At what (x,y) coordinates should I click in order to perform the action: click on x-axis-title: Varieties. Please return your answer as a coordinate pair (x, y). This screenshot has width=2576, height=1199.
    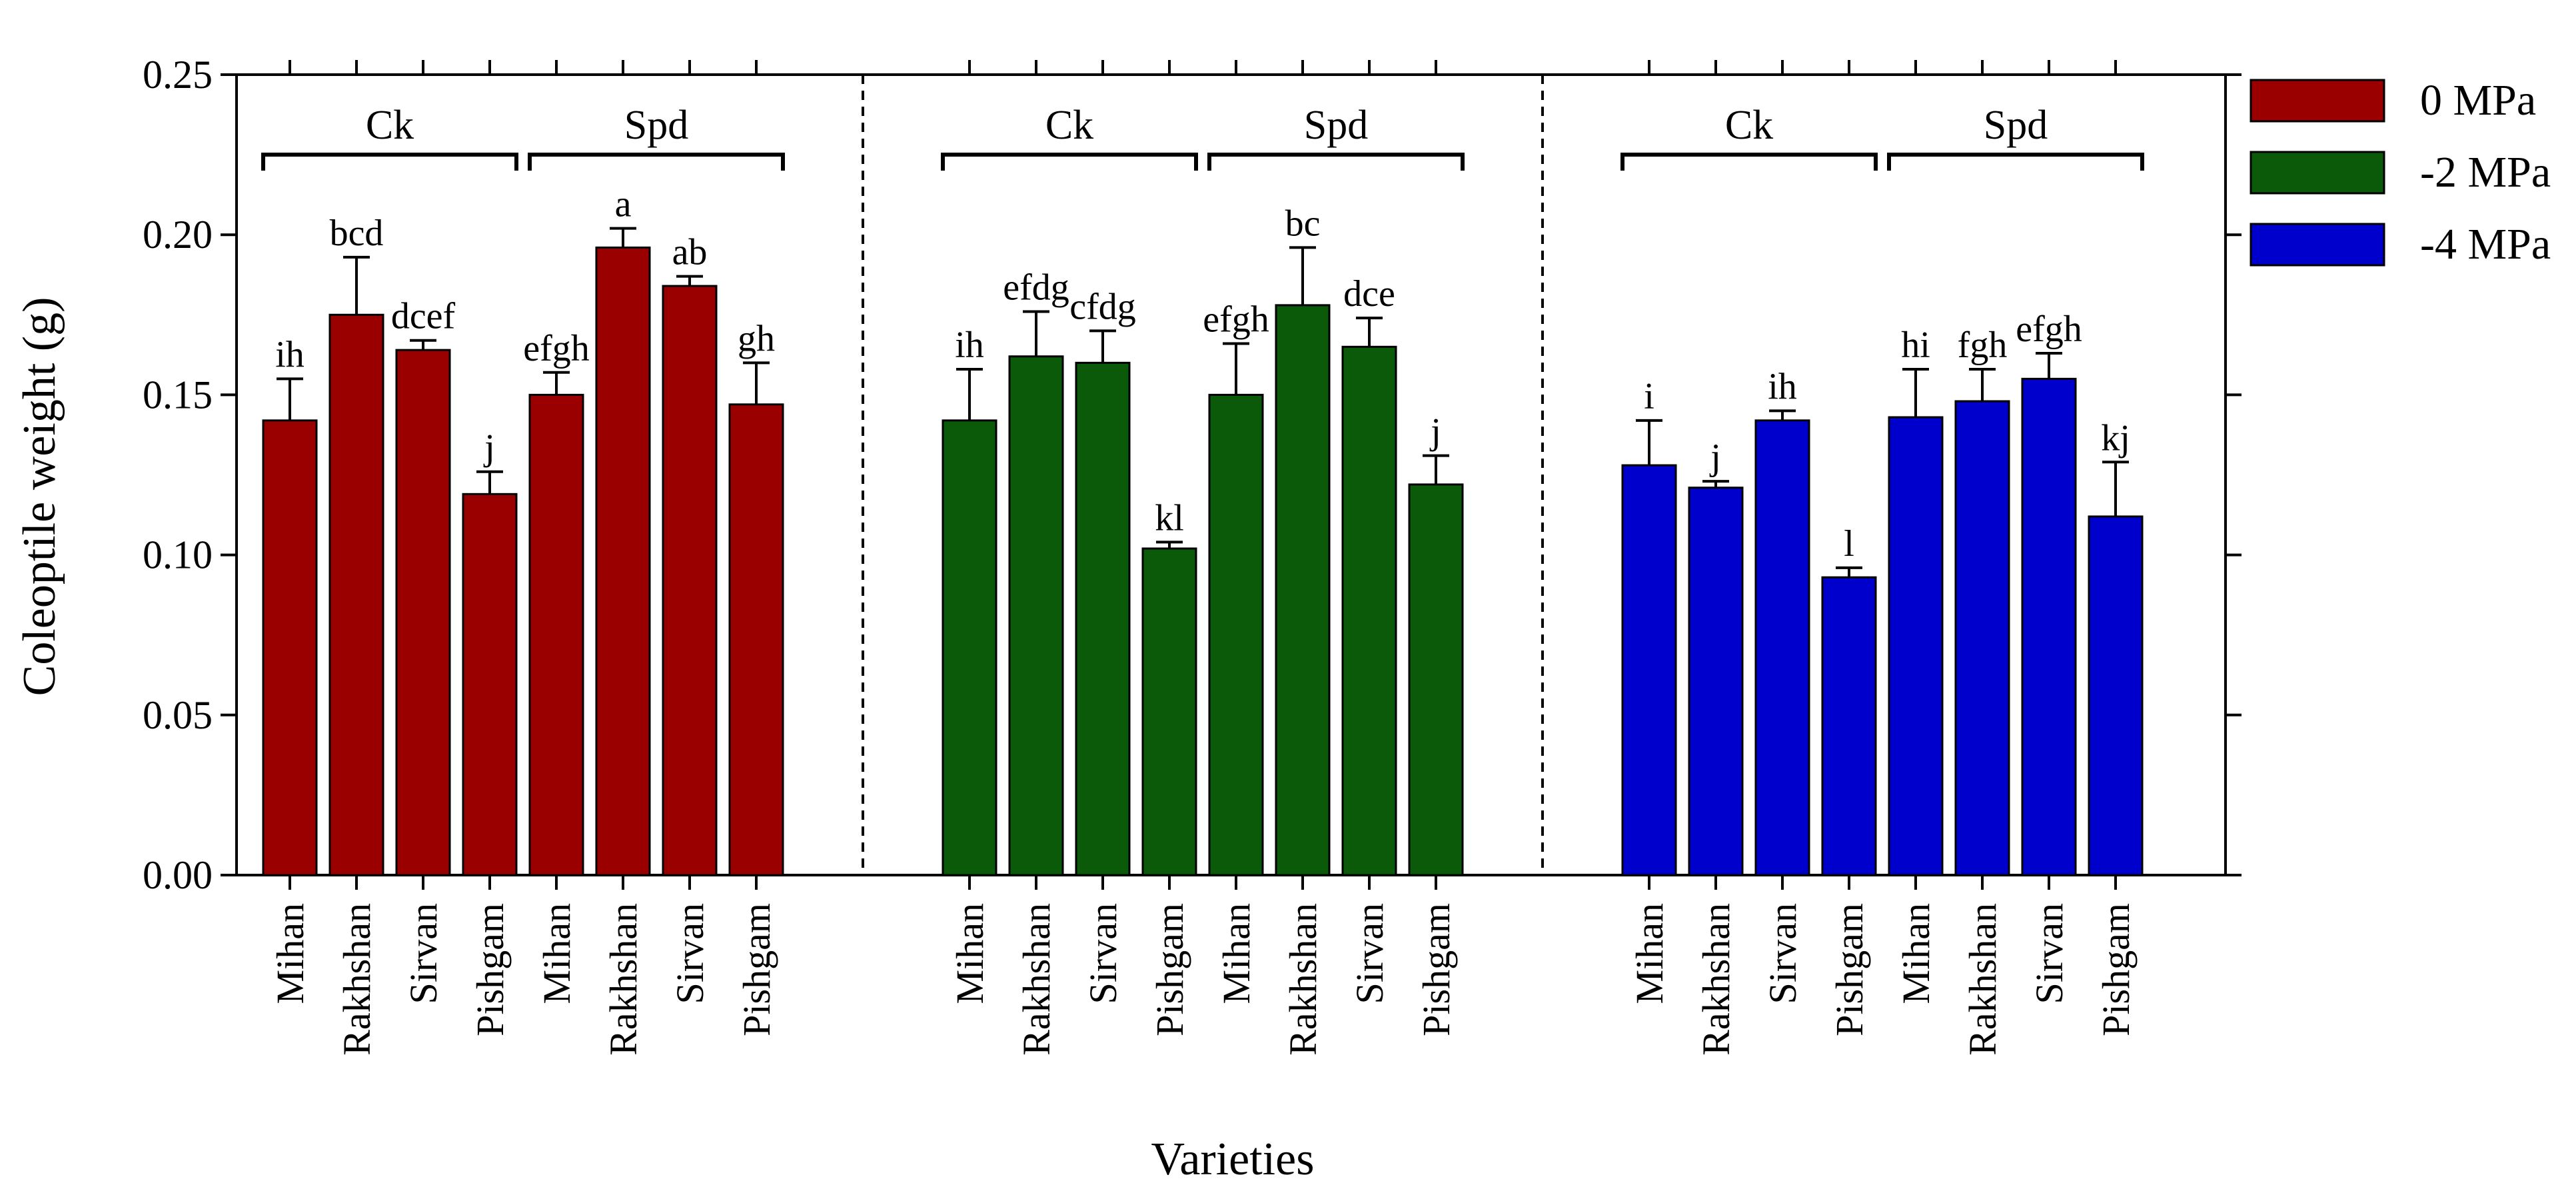
    Looking at the image, I should click on (1233, 1159).